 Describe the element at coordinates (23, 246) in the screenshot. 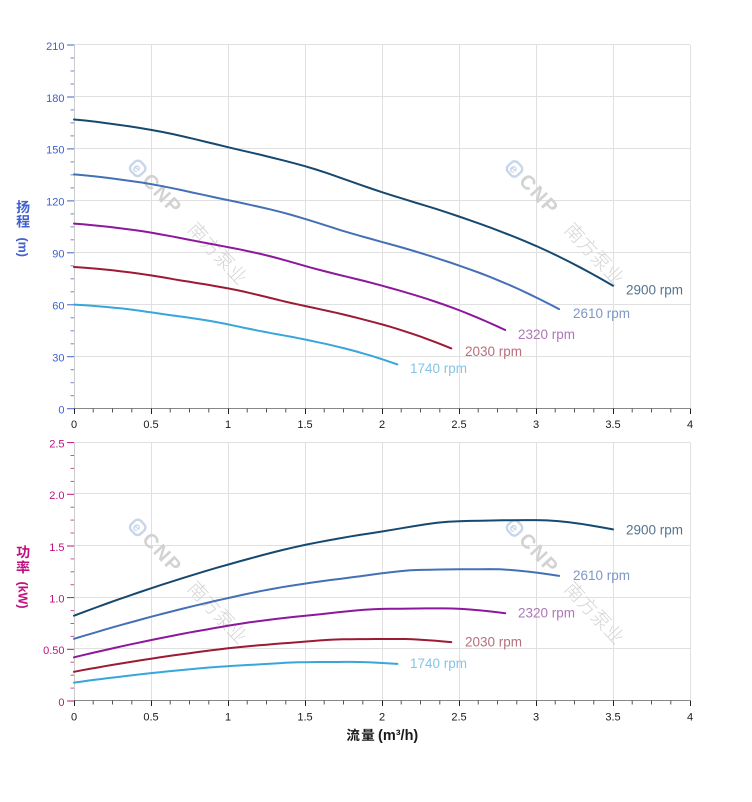

I see `svg-text: (m)` at that location.